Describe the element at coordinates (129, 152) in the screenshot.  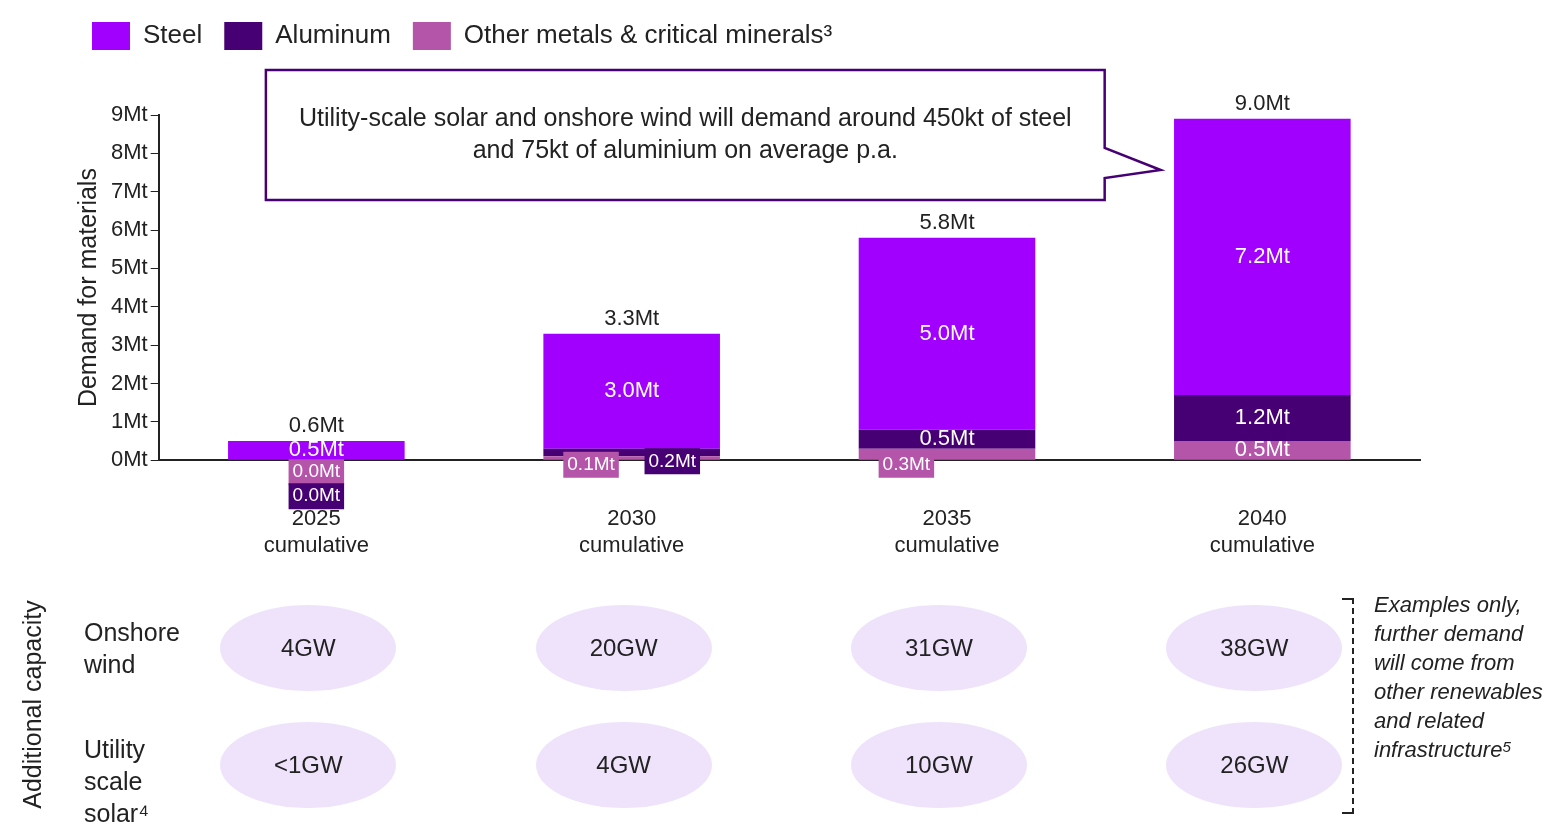
I see `y-tick-label: 8Mt` at that location.